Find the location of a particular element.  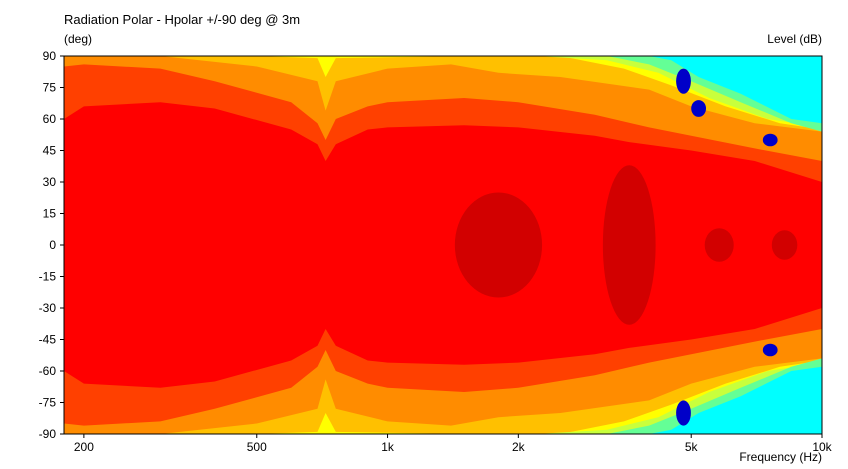

y-axis-label: (deg) is located at coordinates (78, 39).